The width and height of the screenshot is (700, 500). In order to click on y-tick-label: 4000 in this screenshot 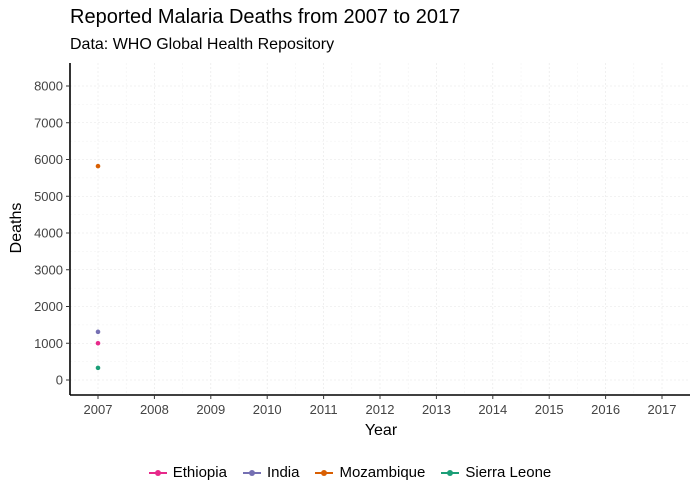, I will do `click(48, 233)`.